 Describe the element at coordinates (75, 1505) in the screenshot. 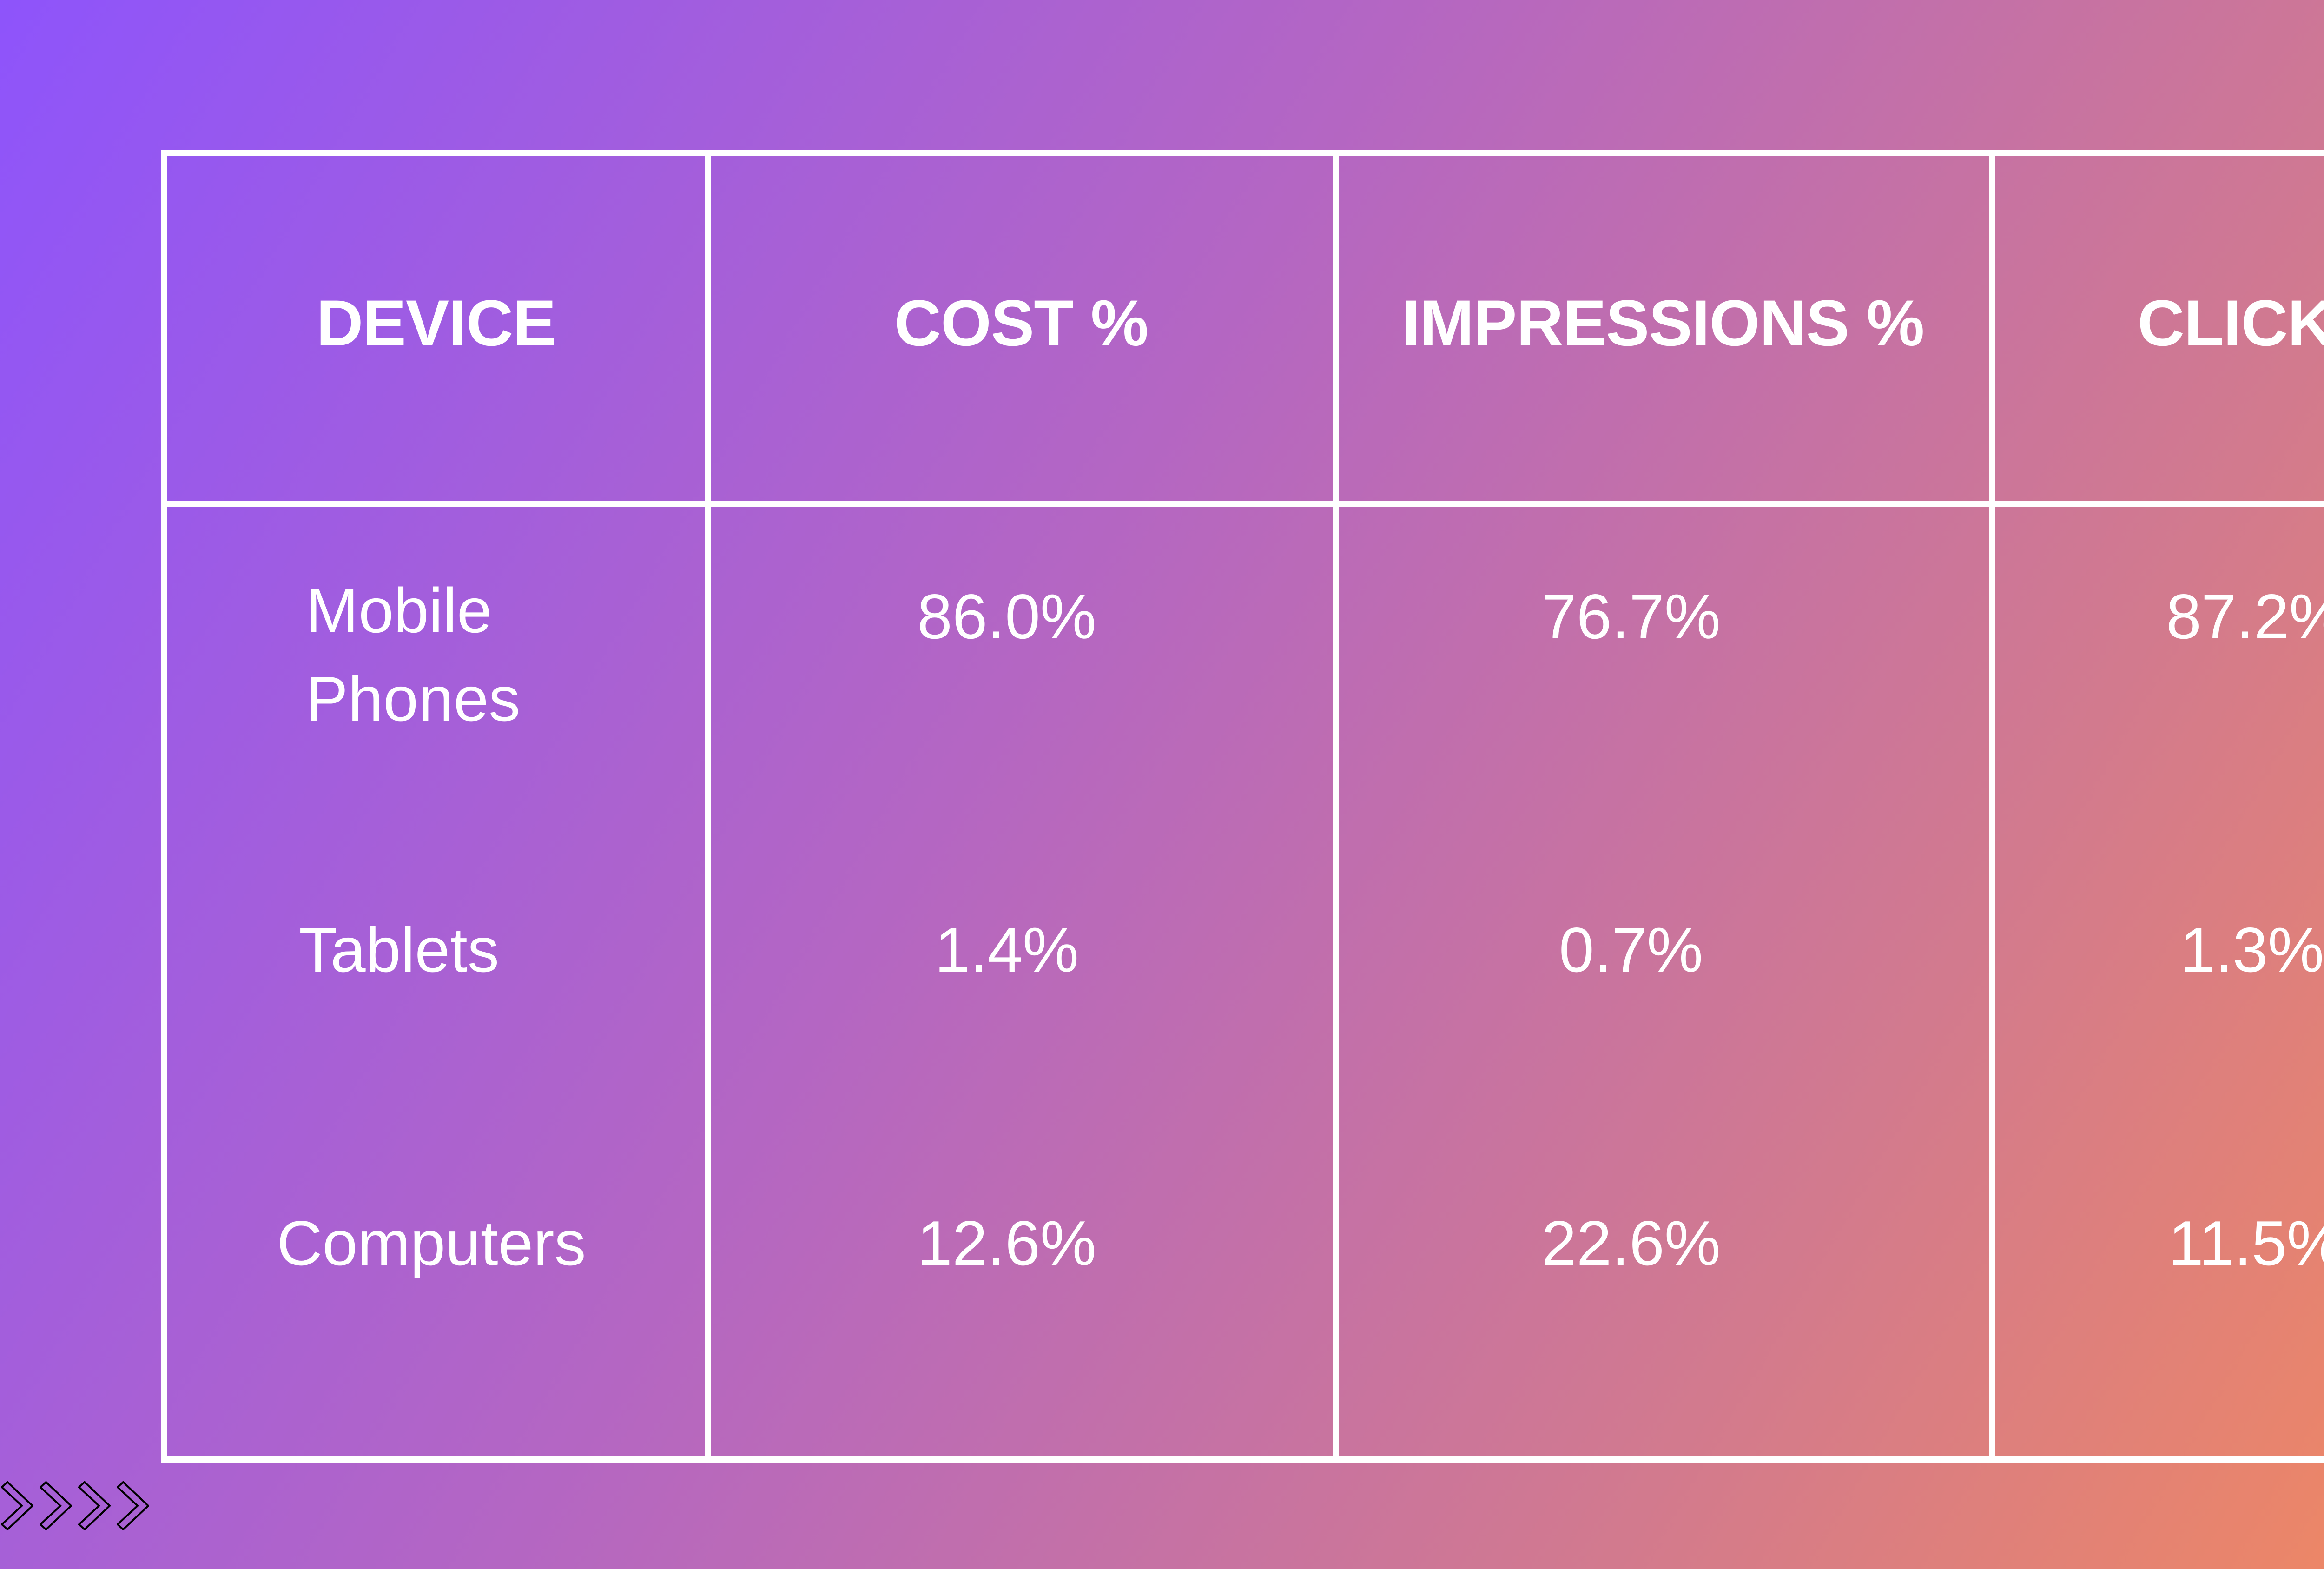

I see `decorative-arrows-bottom-left` at that location.